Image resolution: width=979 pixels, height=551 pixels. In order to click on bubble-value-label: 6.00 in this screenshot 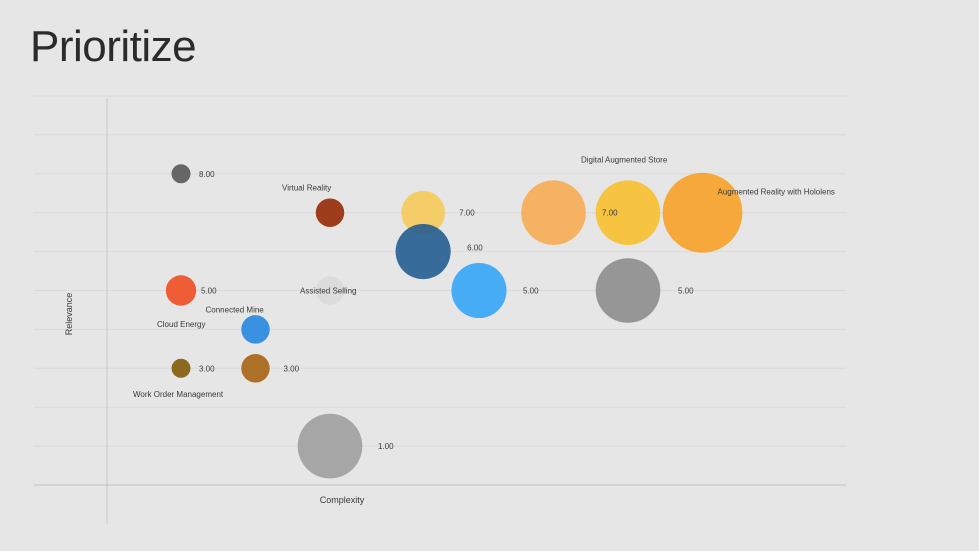, I will do `click(475, 248)`.